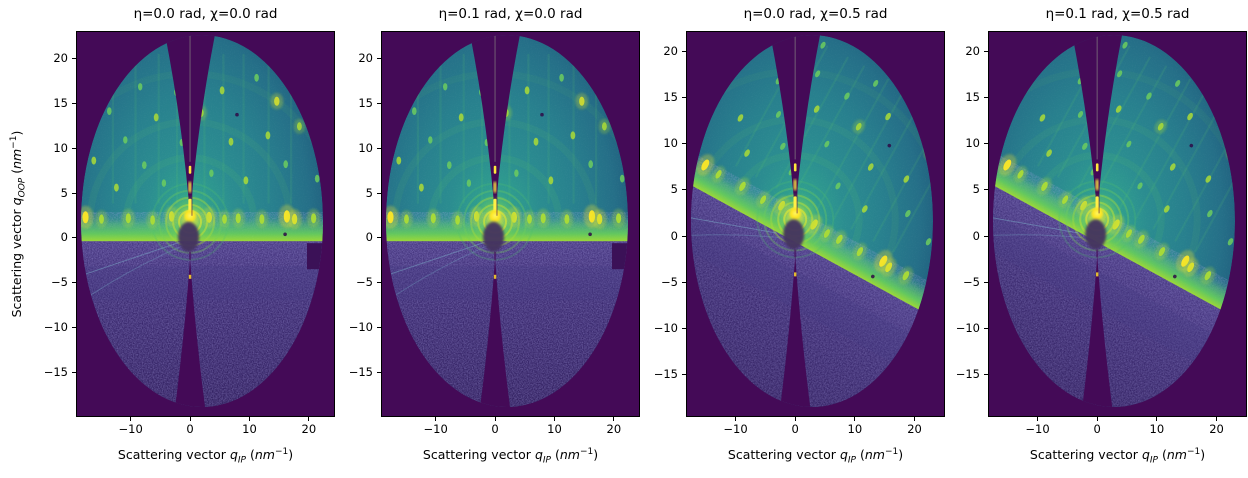 The width and height of the screenshot is (1248, 478). Describe the element at coordinates (815, 14) in the screenshot. I see `panel-title: η=0.0 rad, χ=0.5 rad` at that location.